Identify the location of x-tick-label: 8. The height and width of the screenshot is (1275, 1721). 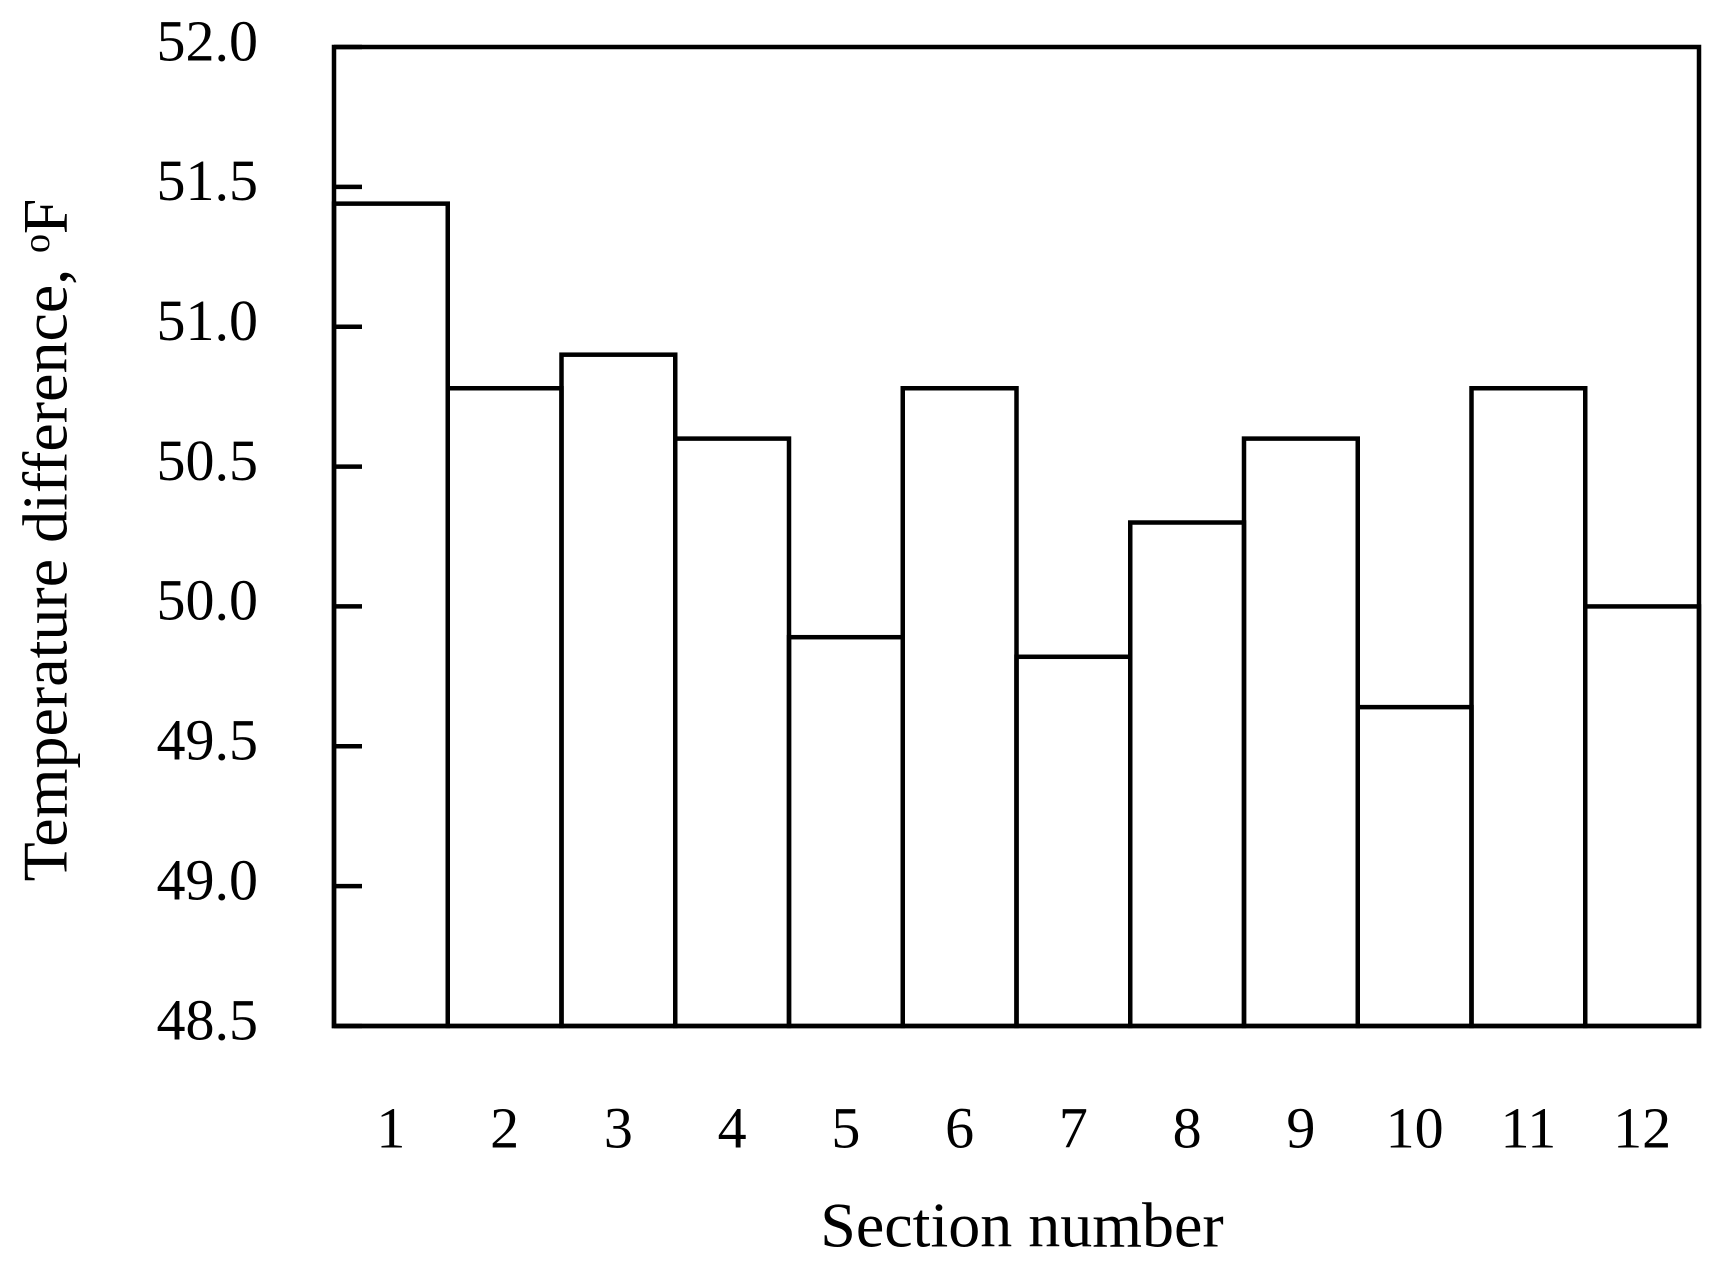
(1187, 1127).